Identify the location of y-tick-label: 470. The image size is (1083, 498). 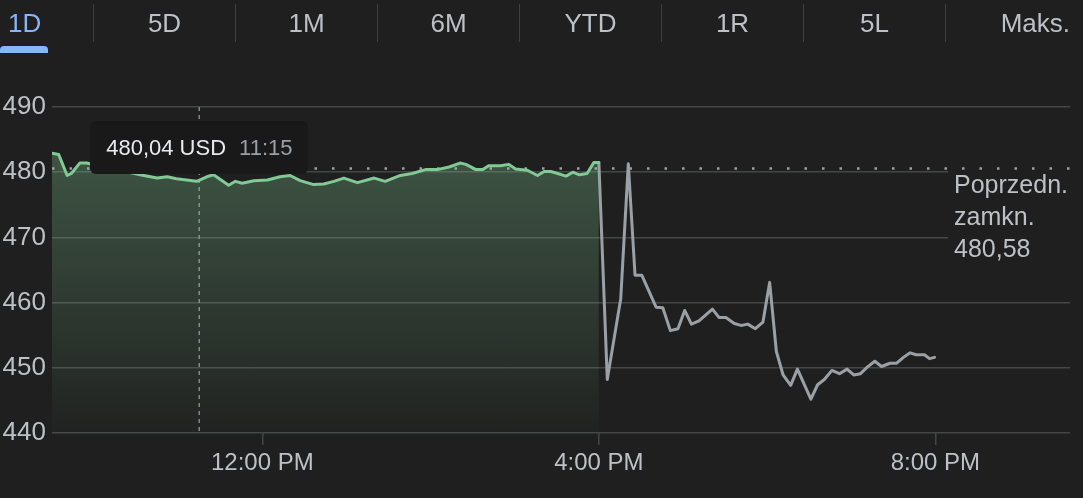
(24, 235).